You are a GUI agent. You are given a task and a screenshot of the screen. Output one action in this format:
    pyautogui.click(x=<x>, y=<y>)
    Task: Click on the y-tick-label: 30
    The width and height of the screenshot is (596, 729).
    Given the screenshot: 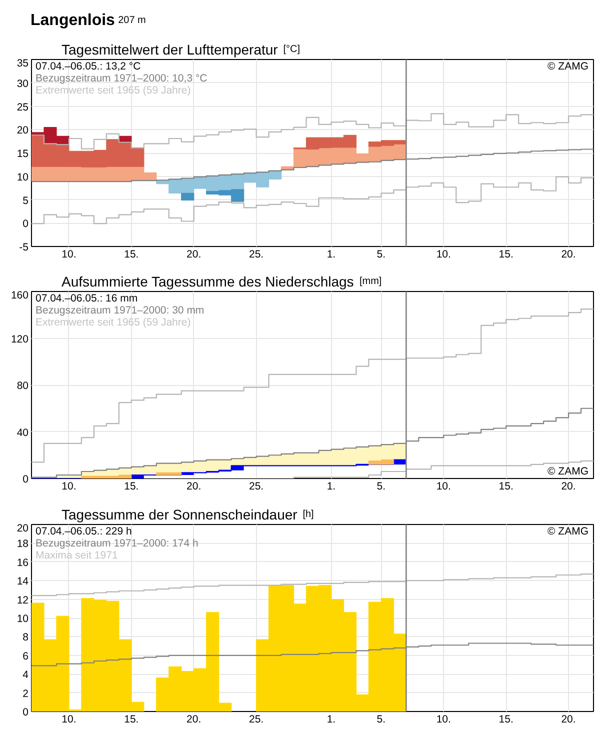 What is the action you would take?
    pyautogui.click(x=22, y=84)
    